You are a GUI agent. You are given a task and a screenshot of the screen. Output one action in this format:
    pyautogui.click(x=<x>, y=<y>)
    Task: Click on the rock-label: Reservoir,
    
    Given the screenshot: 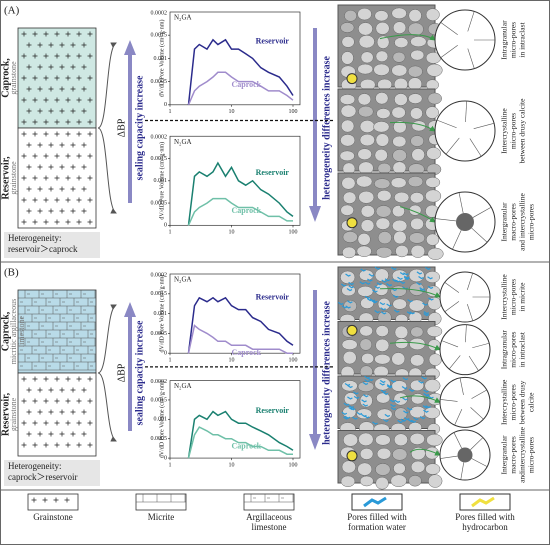 What is the action you would take?
    pyautogui.click(x=5, y=414)
    